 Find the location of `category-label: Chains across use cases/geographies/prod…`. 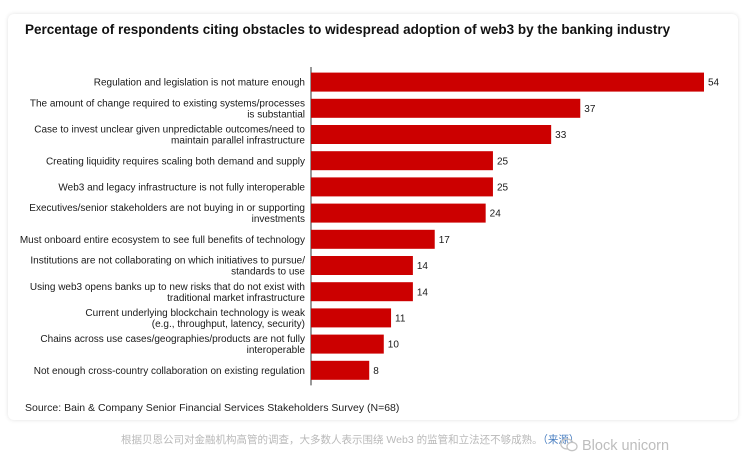

category-label: Chains across use cases/geographies/prod… is located at coordinates (172, 345).